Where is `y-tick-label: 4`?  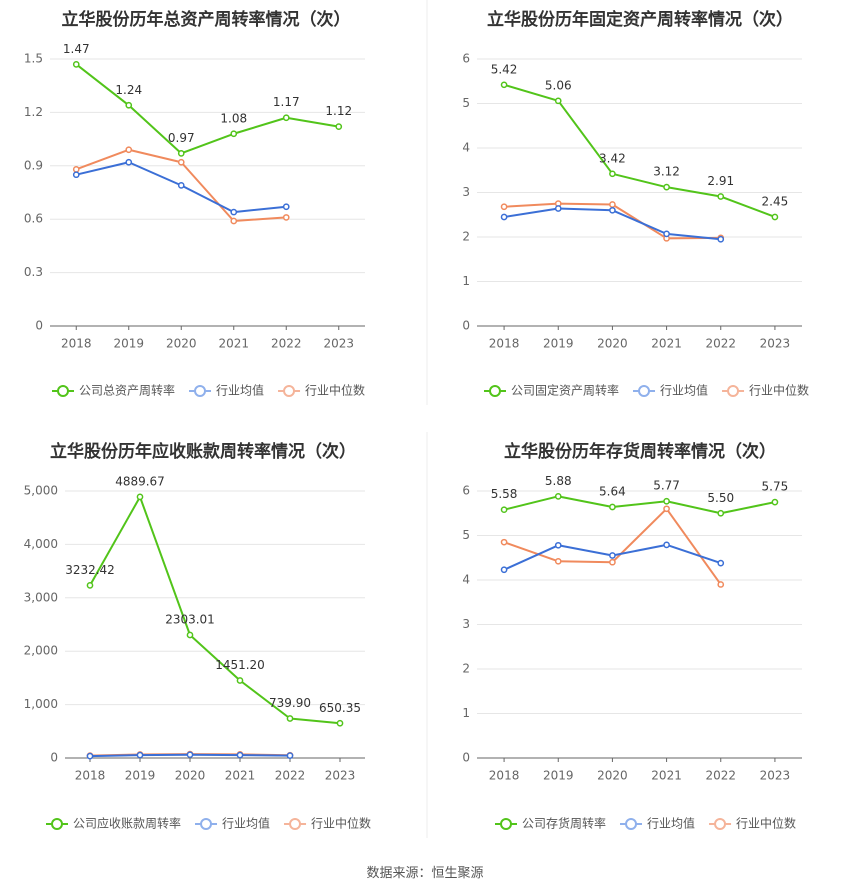
y-tick-label: 4 is located at coordinates (466, 580).